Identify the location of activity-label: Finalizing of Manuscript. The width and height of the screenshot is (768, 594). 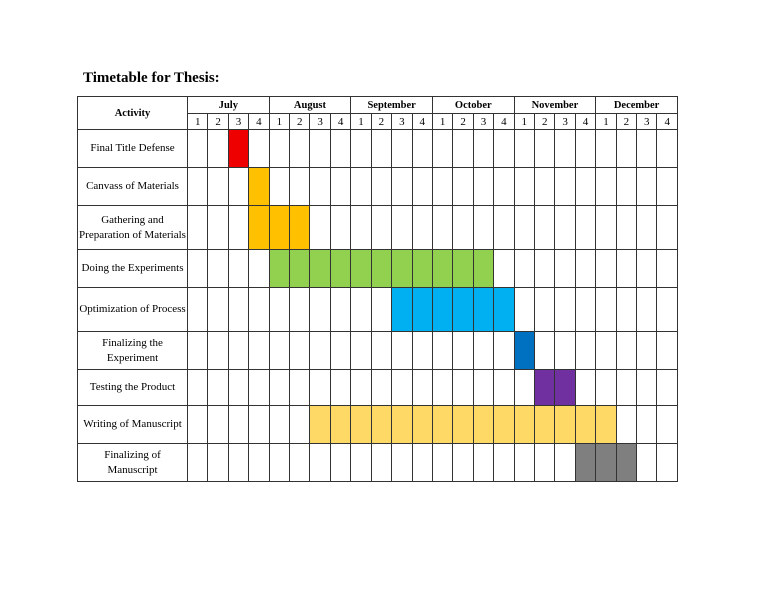
(132, 462).